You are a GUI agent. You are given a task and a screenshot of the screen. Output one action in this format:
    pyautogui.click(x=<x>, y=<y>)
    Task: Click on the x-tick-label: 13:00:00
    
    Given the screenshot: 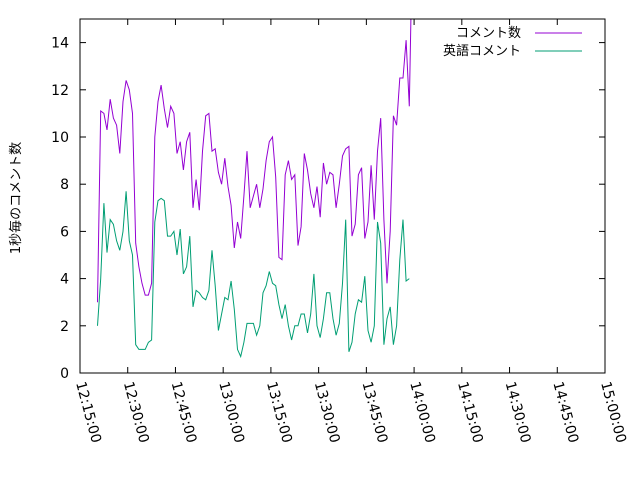 What is the action you would take?
    pyautogui.click(x=231, y=412)
    